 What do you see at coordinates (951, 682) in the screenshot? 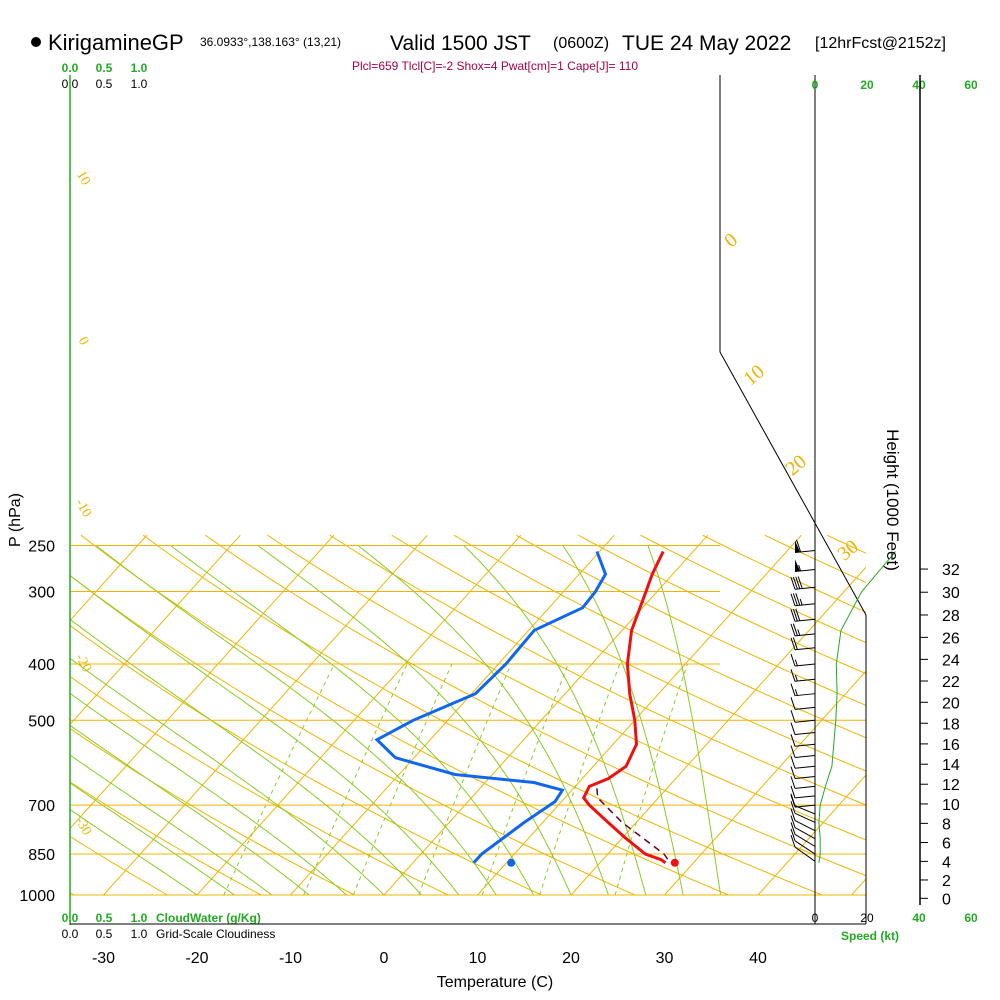
I see `height-tick-22: 22` at bounding box center [951, 682].